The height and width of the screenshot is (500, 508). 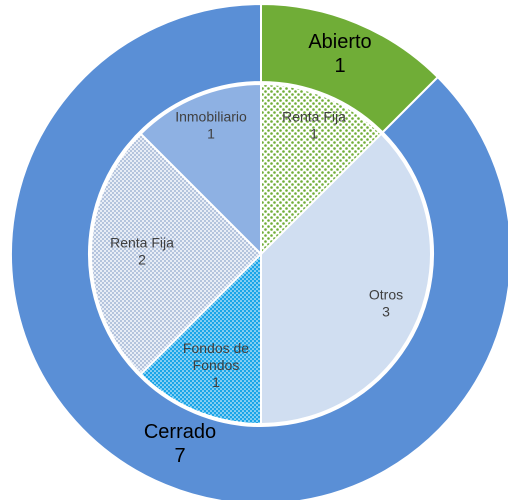 I want to click on inner-label-fondos-de-fondos-2: Fondos de Fondos 1, so click(x=216, y=365).